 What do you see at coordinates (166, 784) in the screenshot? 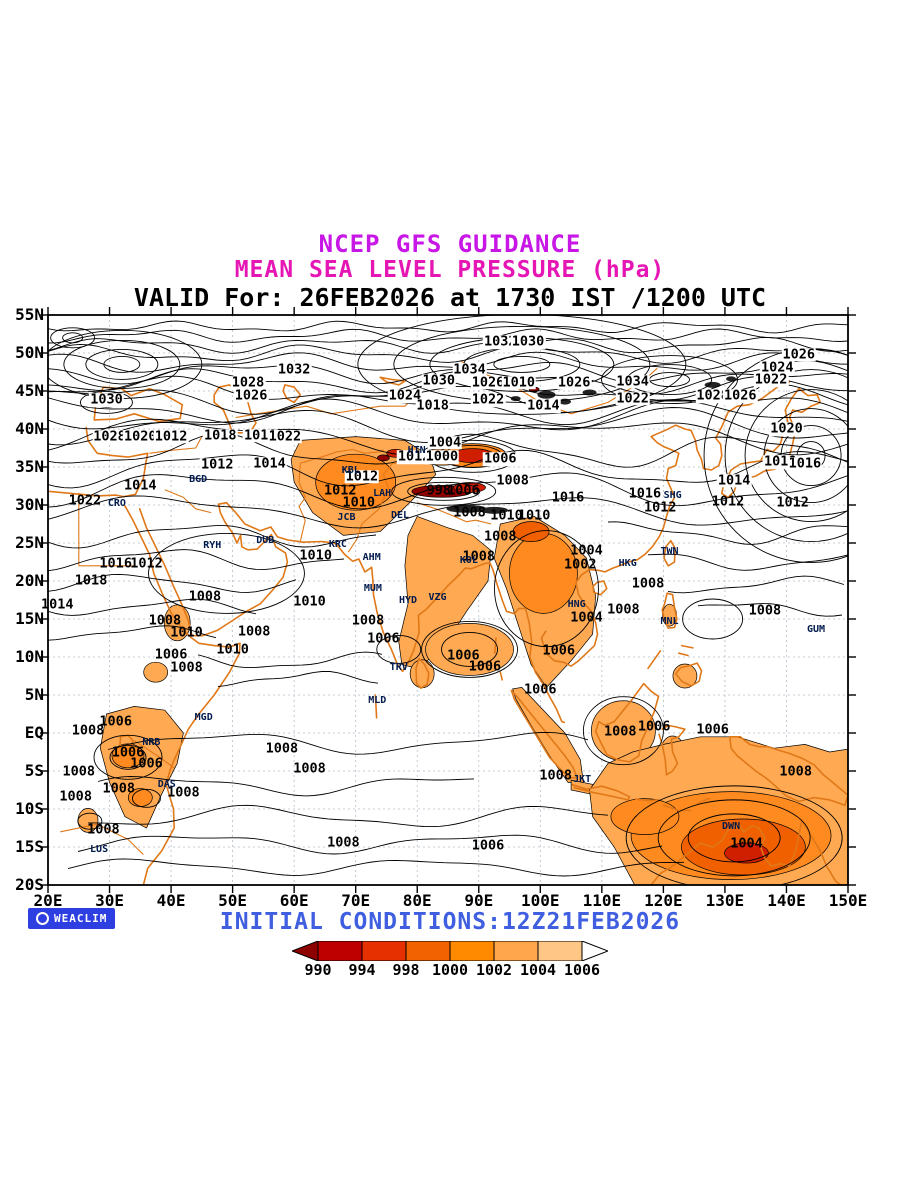
I see `station-label: DAS` at bounding box center [166, 784].